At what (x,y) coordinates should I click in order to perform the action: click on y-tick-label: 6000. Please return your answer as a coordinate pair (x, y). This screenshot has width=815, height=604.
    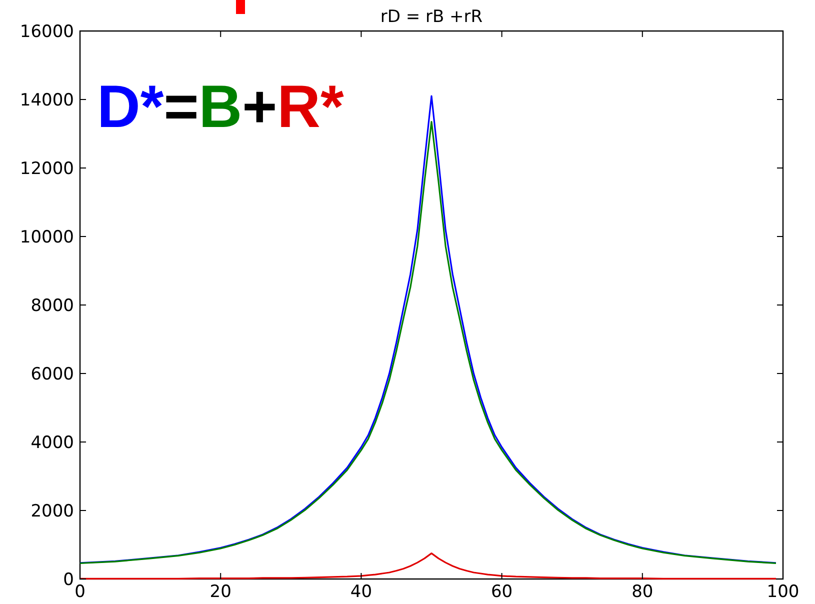
    Looking at the image, I should click on (52, 374).